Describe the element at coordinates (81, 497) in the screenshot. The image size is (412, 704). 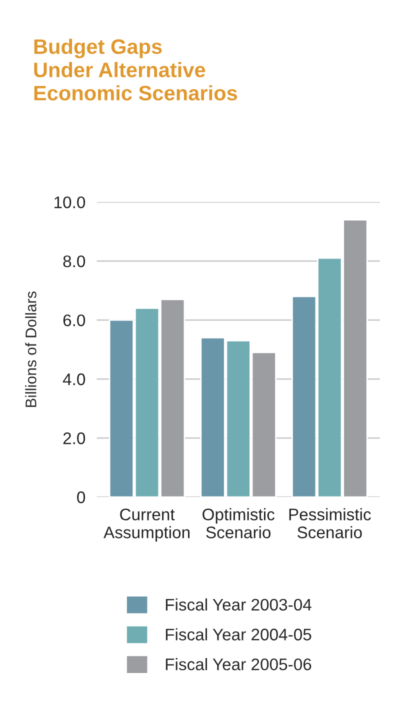
I see `y-tick-label: 0` at that location.